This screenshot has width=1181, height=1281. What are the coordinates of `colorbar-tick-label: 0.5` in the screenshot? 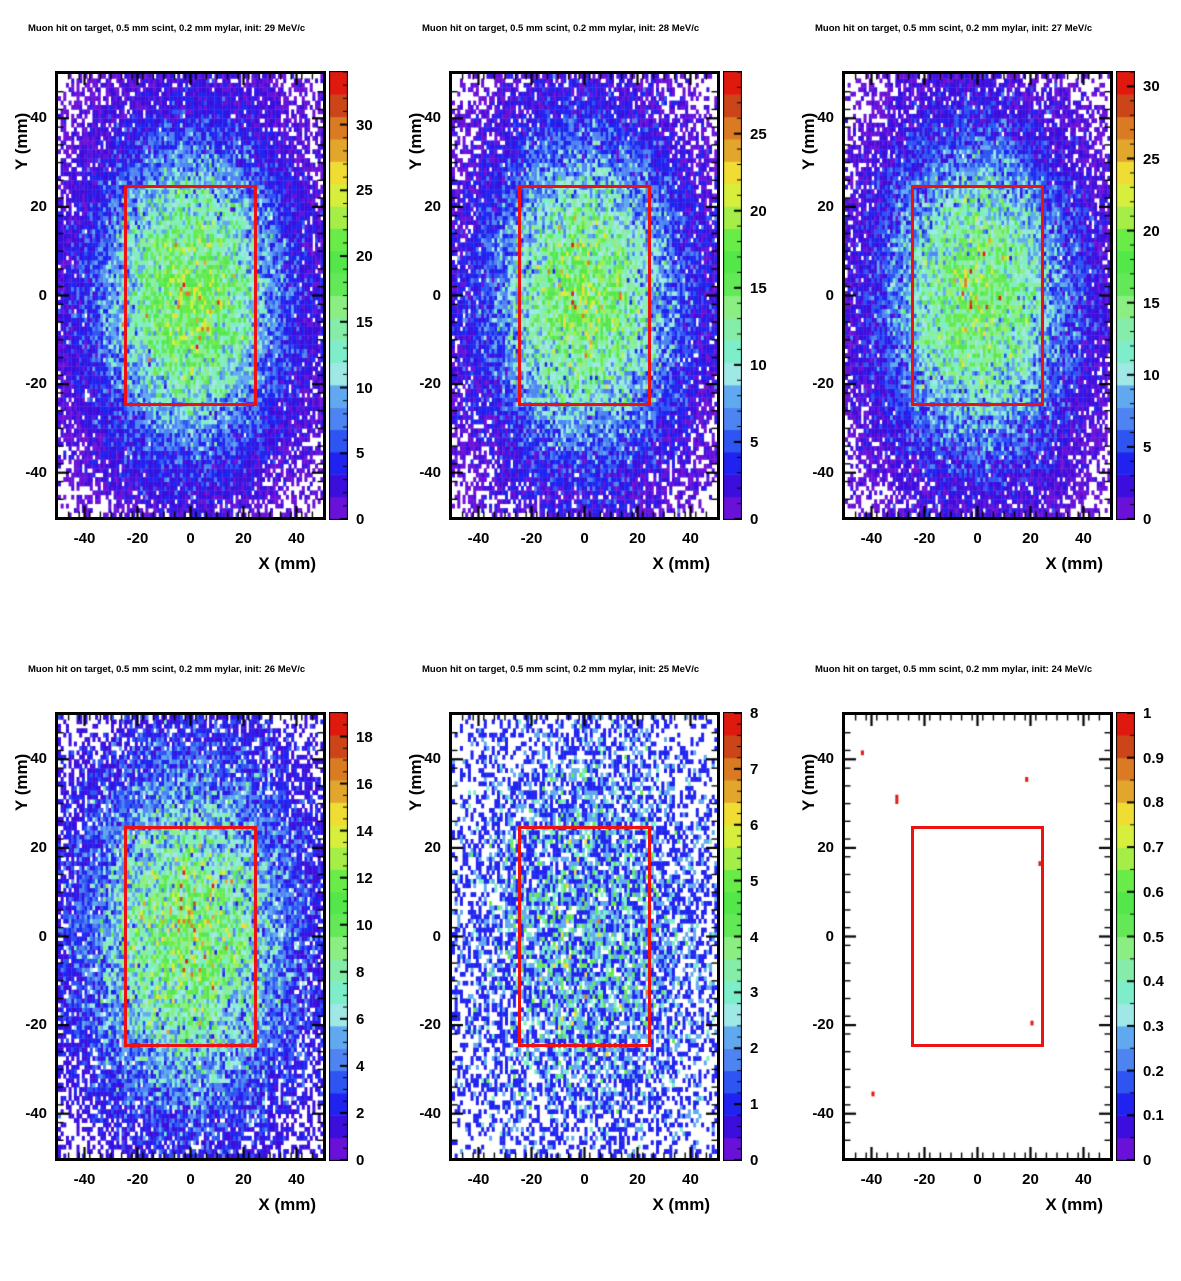 It's located at (1153, 937).